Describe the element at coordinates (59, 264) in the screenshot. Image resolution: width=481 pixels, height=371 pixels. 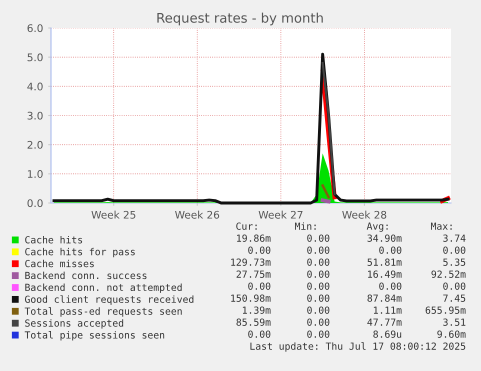
I see `legend-label: Cache misses` at that location.